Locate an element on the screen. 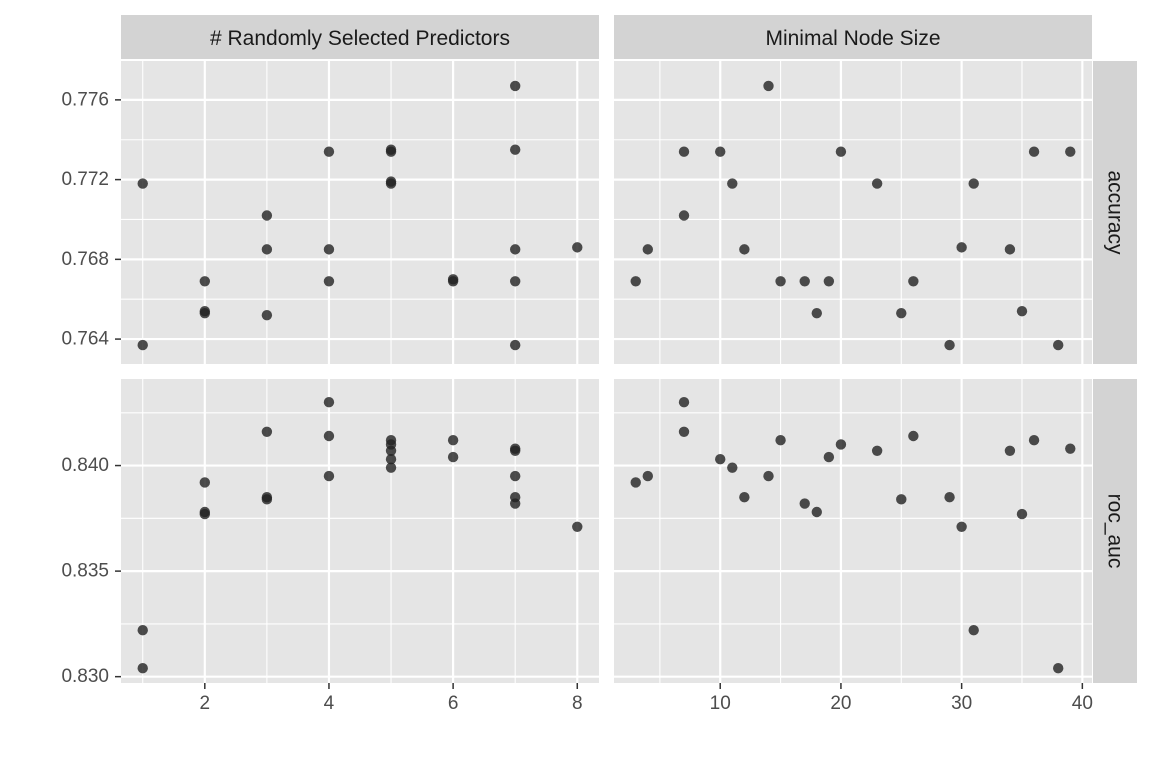 This screenshot has height=773, width=1152. x-tick-label: 10 is located at coordinates (720, 703).